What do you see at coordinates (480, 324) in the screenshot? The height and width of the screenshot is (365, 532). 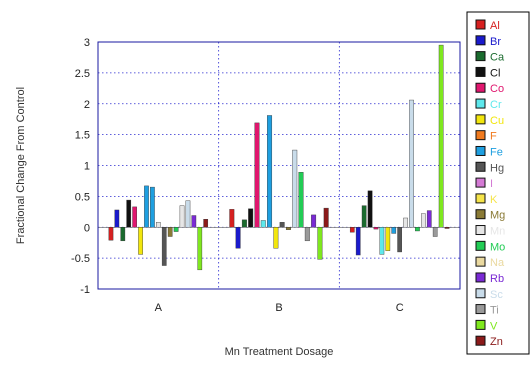 I see `legend-swatch-v` at bounding box center [480, 324].